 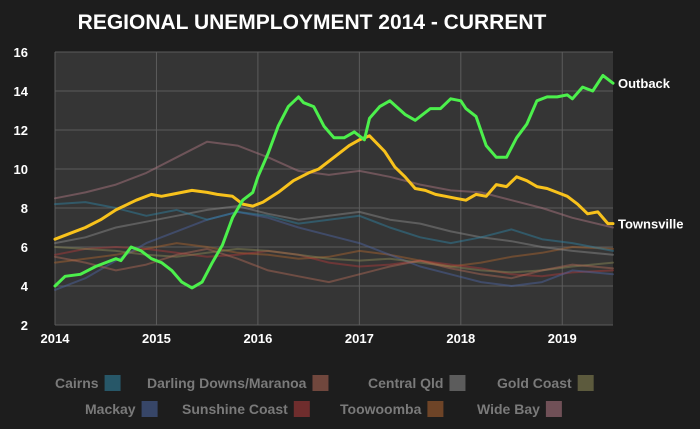 I want to click on legend-item: Mackay, so click(x=121, y=409).